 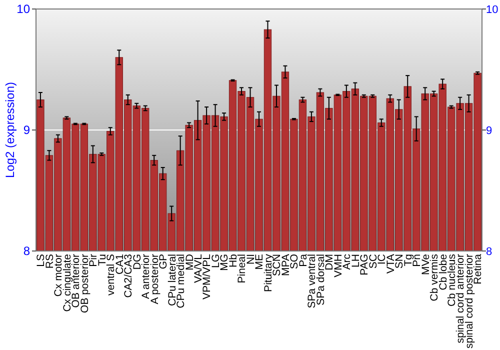 I want to click on y2-tick-label: 8, so click(x=489, y=252).